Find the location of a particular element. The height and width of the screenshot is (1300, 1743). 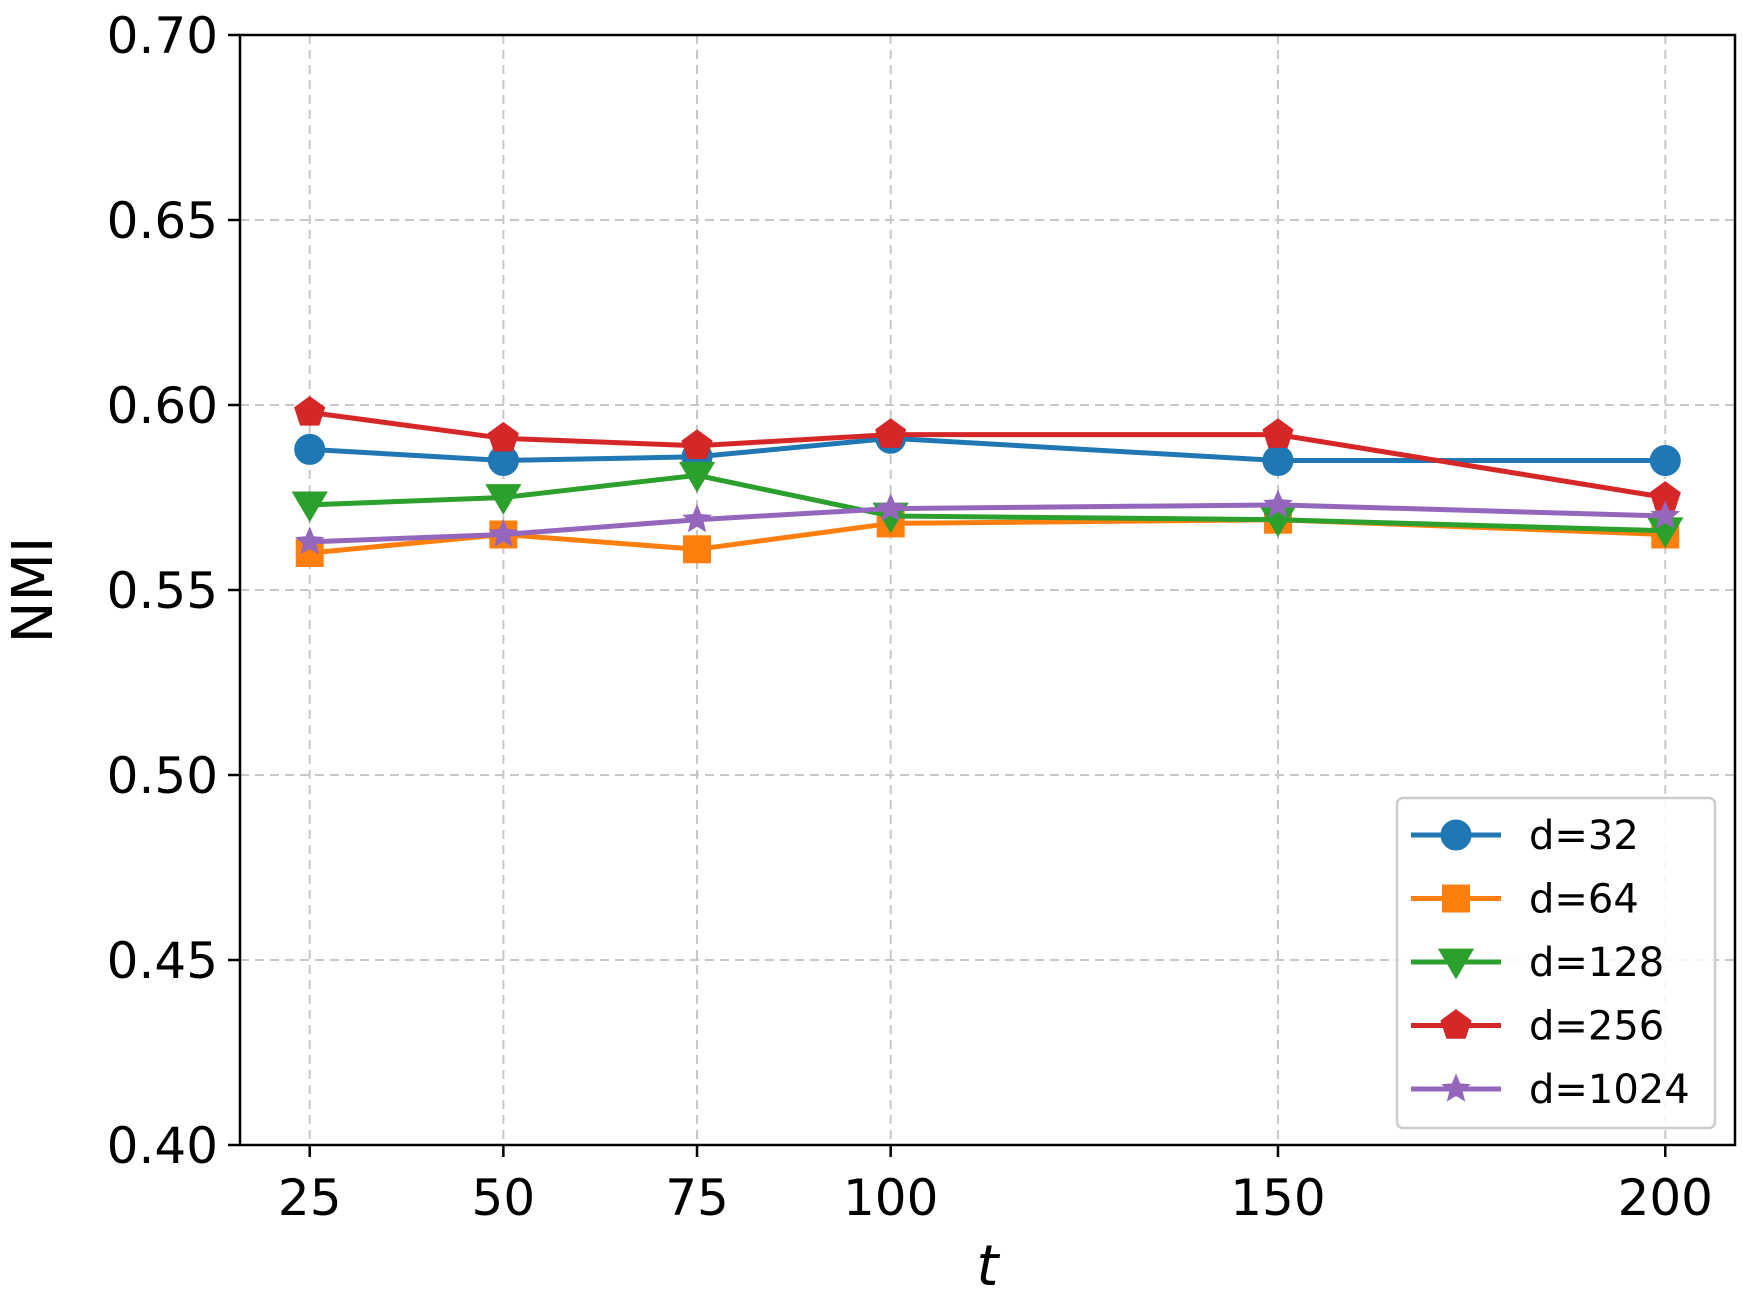

y-tick-label: 0.65 is located at coordinates (162, 221).